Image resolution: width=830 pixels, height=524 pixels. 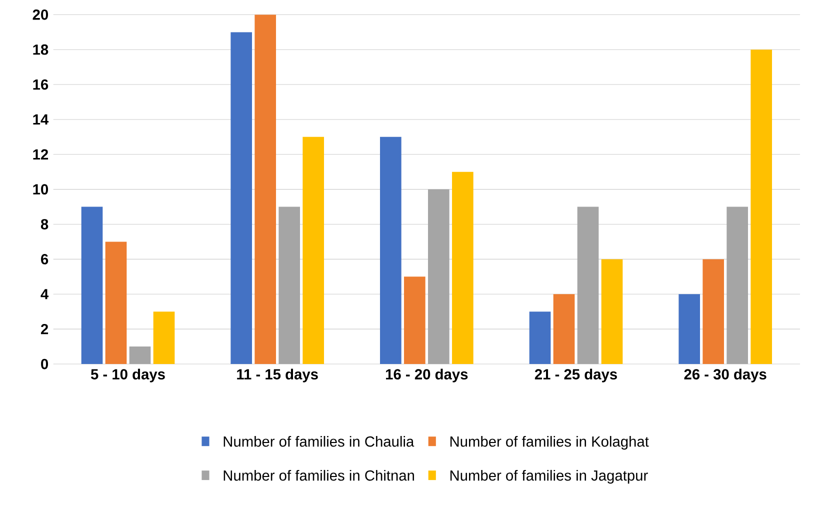 What do you see at coordinates (319, 441) in the screenshot?
I see `legend-label: Number of families in Chaulia` at bounding box center [319, 441].